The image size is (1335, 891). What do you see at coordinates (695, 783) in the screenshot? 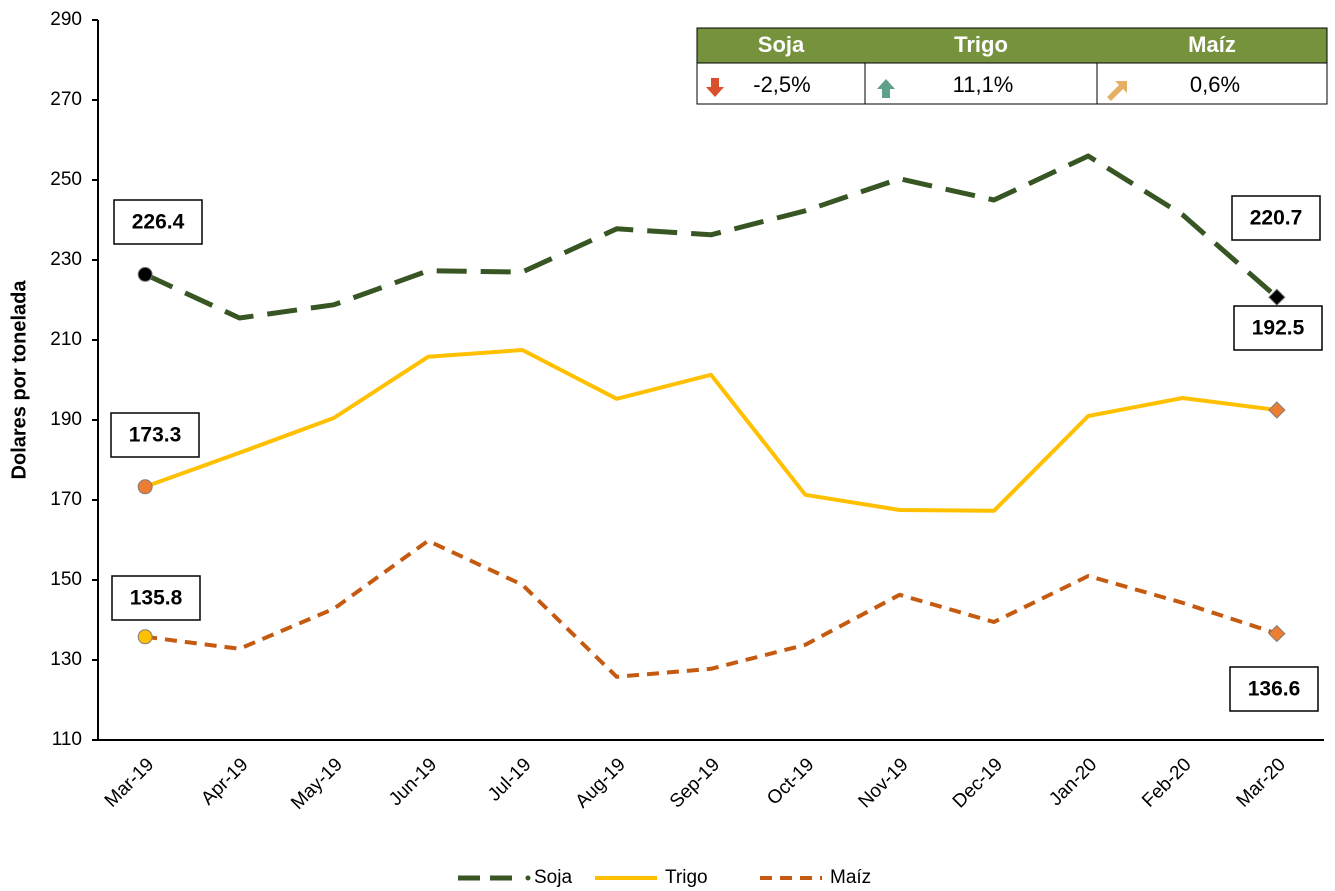
I see `x-tick-label: Sep-19` at bounding box center [695, 783].